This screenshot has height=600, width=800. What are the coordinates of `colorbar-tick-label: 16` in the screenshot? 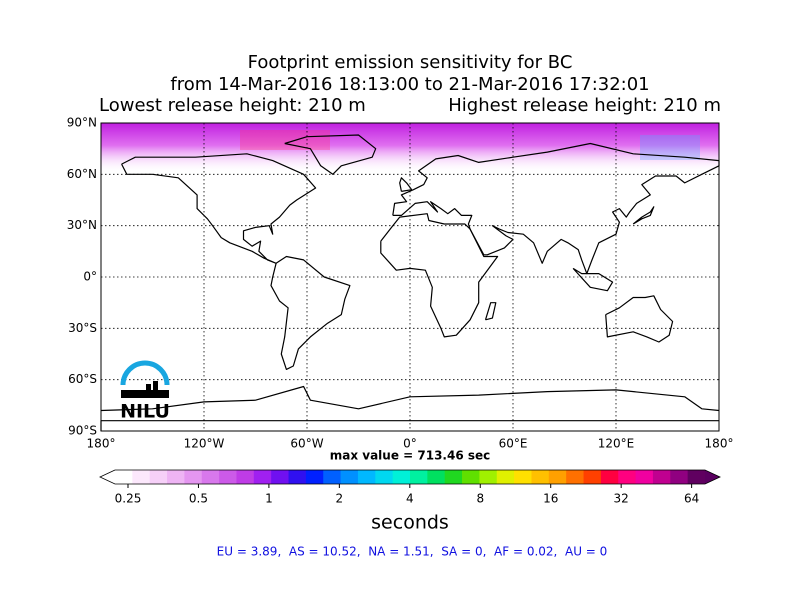 It's located at (550, 499).